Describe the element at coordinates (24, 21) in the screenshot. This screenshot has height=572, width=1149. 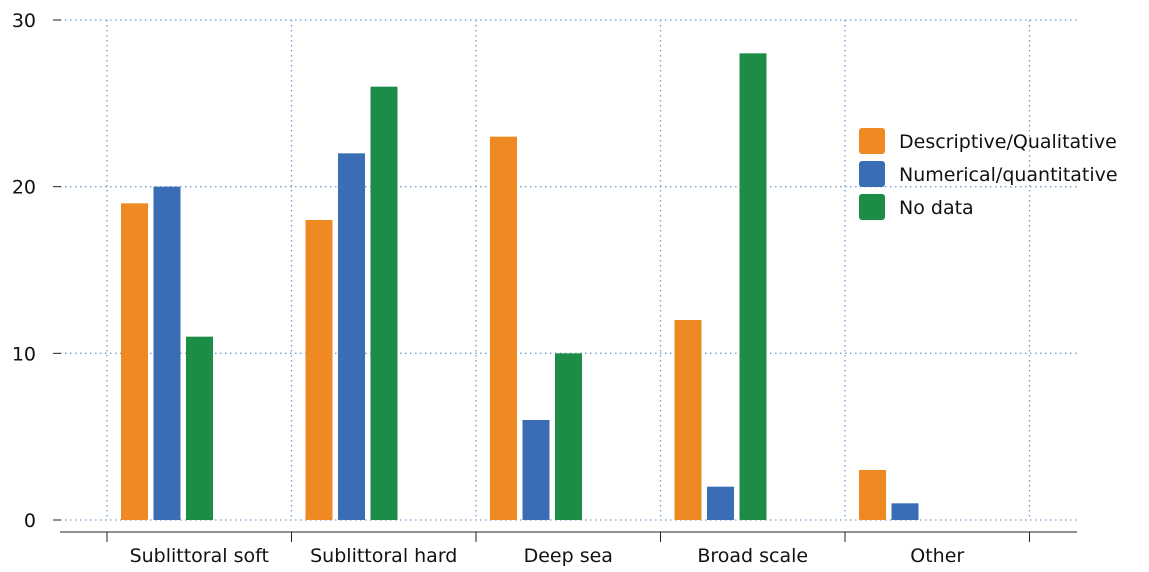
I see `y-tick-label-3: 30` at that location.